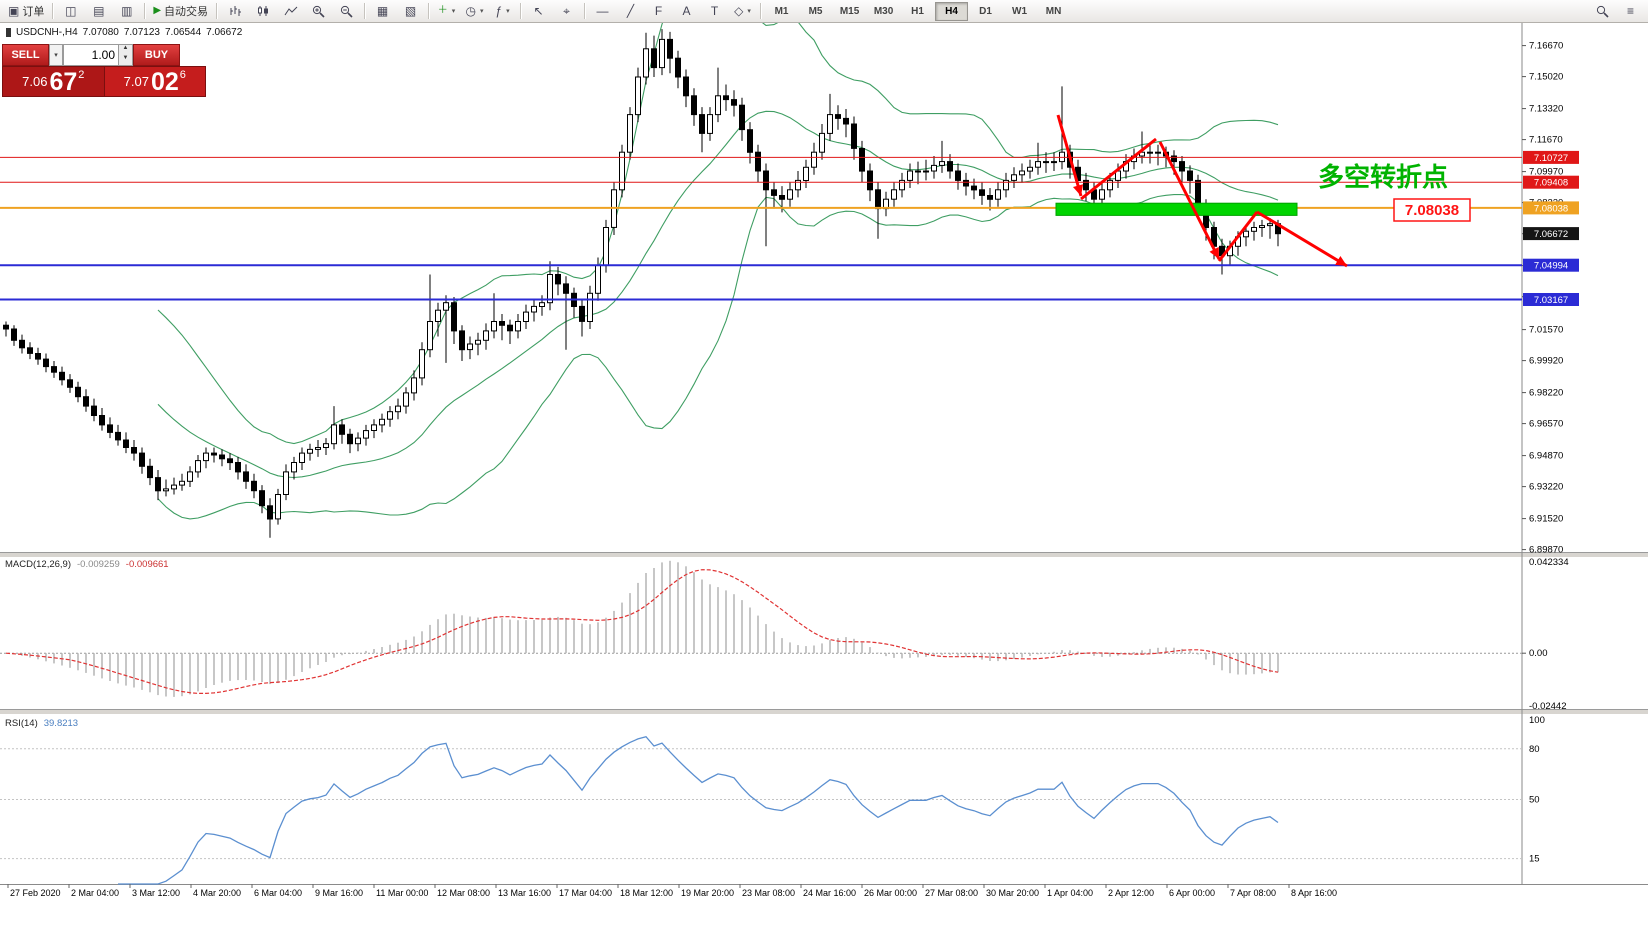  I want to click on price-axis-tick: 7.15020, so click(1546, 77).